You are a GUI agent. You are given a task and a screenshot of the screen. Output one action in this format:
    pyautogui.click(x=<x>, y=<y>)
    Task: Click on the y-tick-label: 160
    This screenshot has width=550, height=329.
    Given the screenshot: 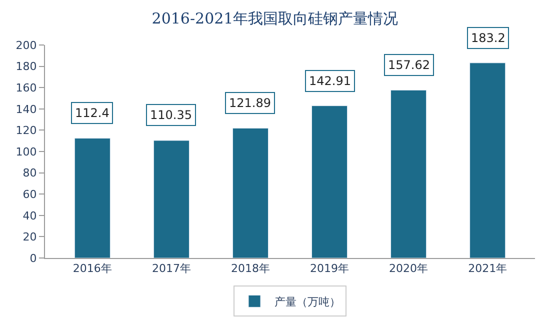 What is the action you would take?
    pyautogui.click(x=26, y=87)
    